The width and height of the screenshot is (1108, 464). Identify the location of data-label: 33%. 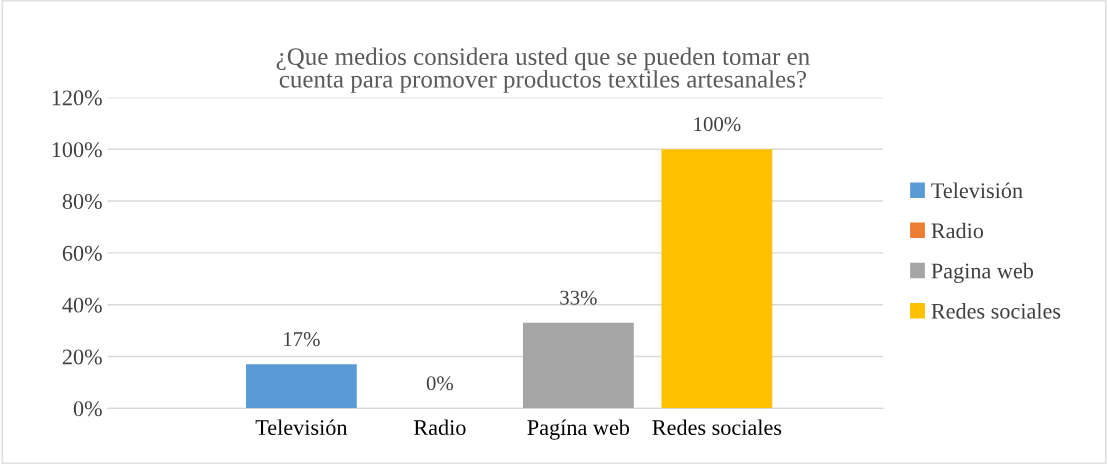
(578, 297).